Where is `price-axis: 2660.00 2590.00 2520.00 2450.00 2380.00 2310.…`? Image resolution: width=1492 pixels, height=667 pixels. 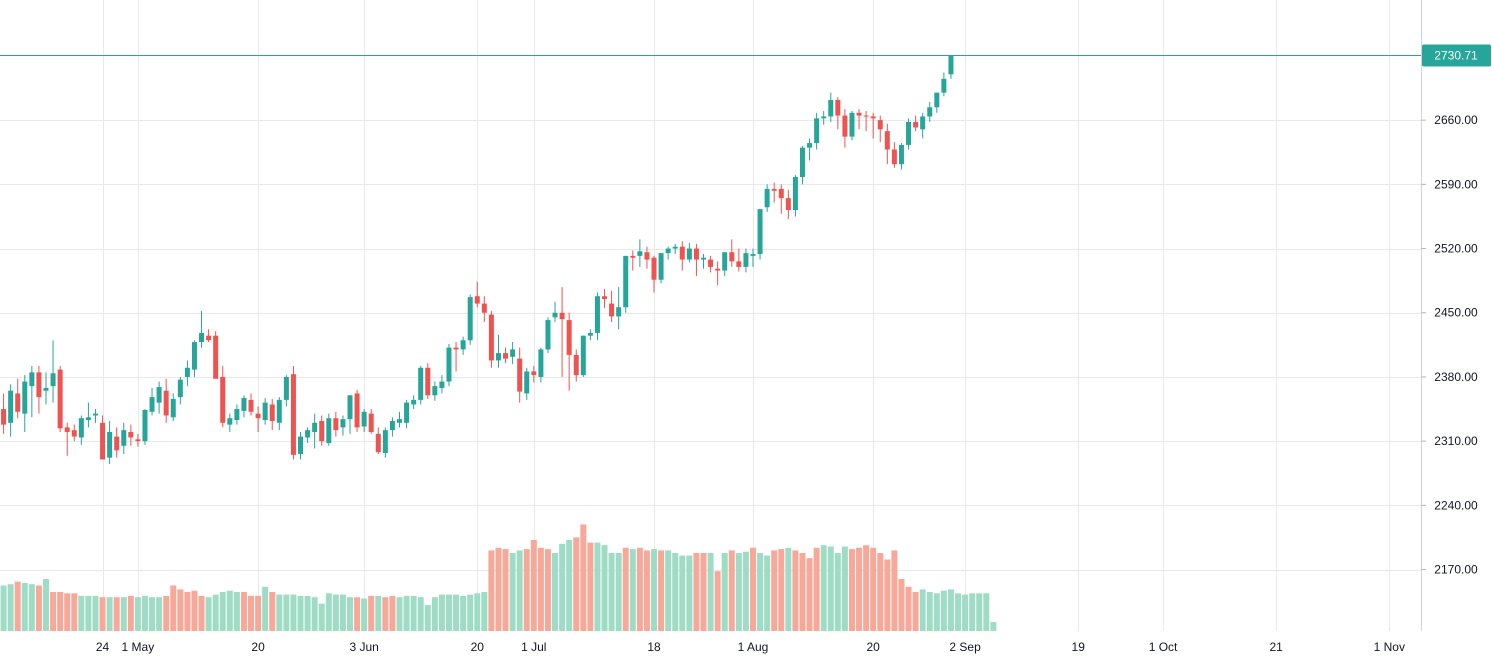 price-axis: 2660.00 2590.00 2520.00 2450.00 2380.00 2310.… is located at coordinates (1449, 345).